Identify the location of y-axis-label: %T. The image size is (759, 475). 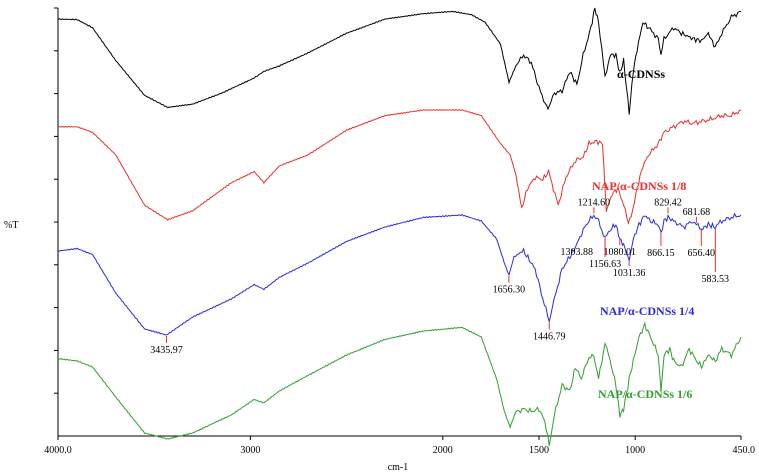
(11, 225).